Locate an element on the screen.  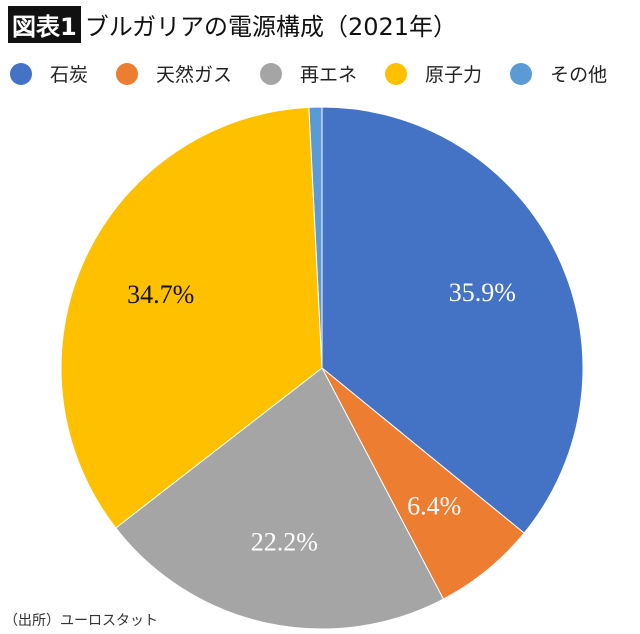
data-label: 6.4% is located at coordinates (434, 505).